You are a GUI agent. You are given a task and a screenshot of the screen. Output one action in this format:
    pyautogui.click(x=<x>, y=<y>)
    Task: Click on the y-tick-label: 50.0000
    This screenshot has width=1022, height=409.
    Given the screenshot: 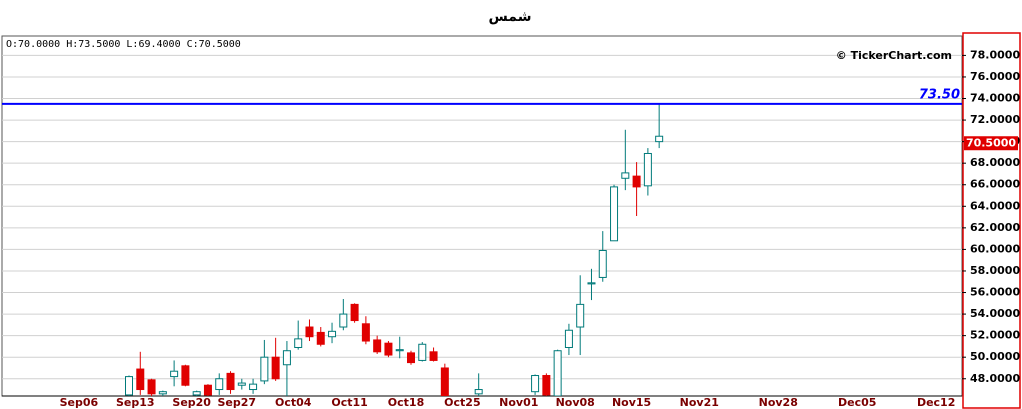 What is the action you would take?
    pyautogui.click(x=995, y=356)
    